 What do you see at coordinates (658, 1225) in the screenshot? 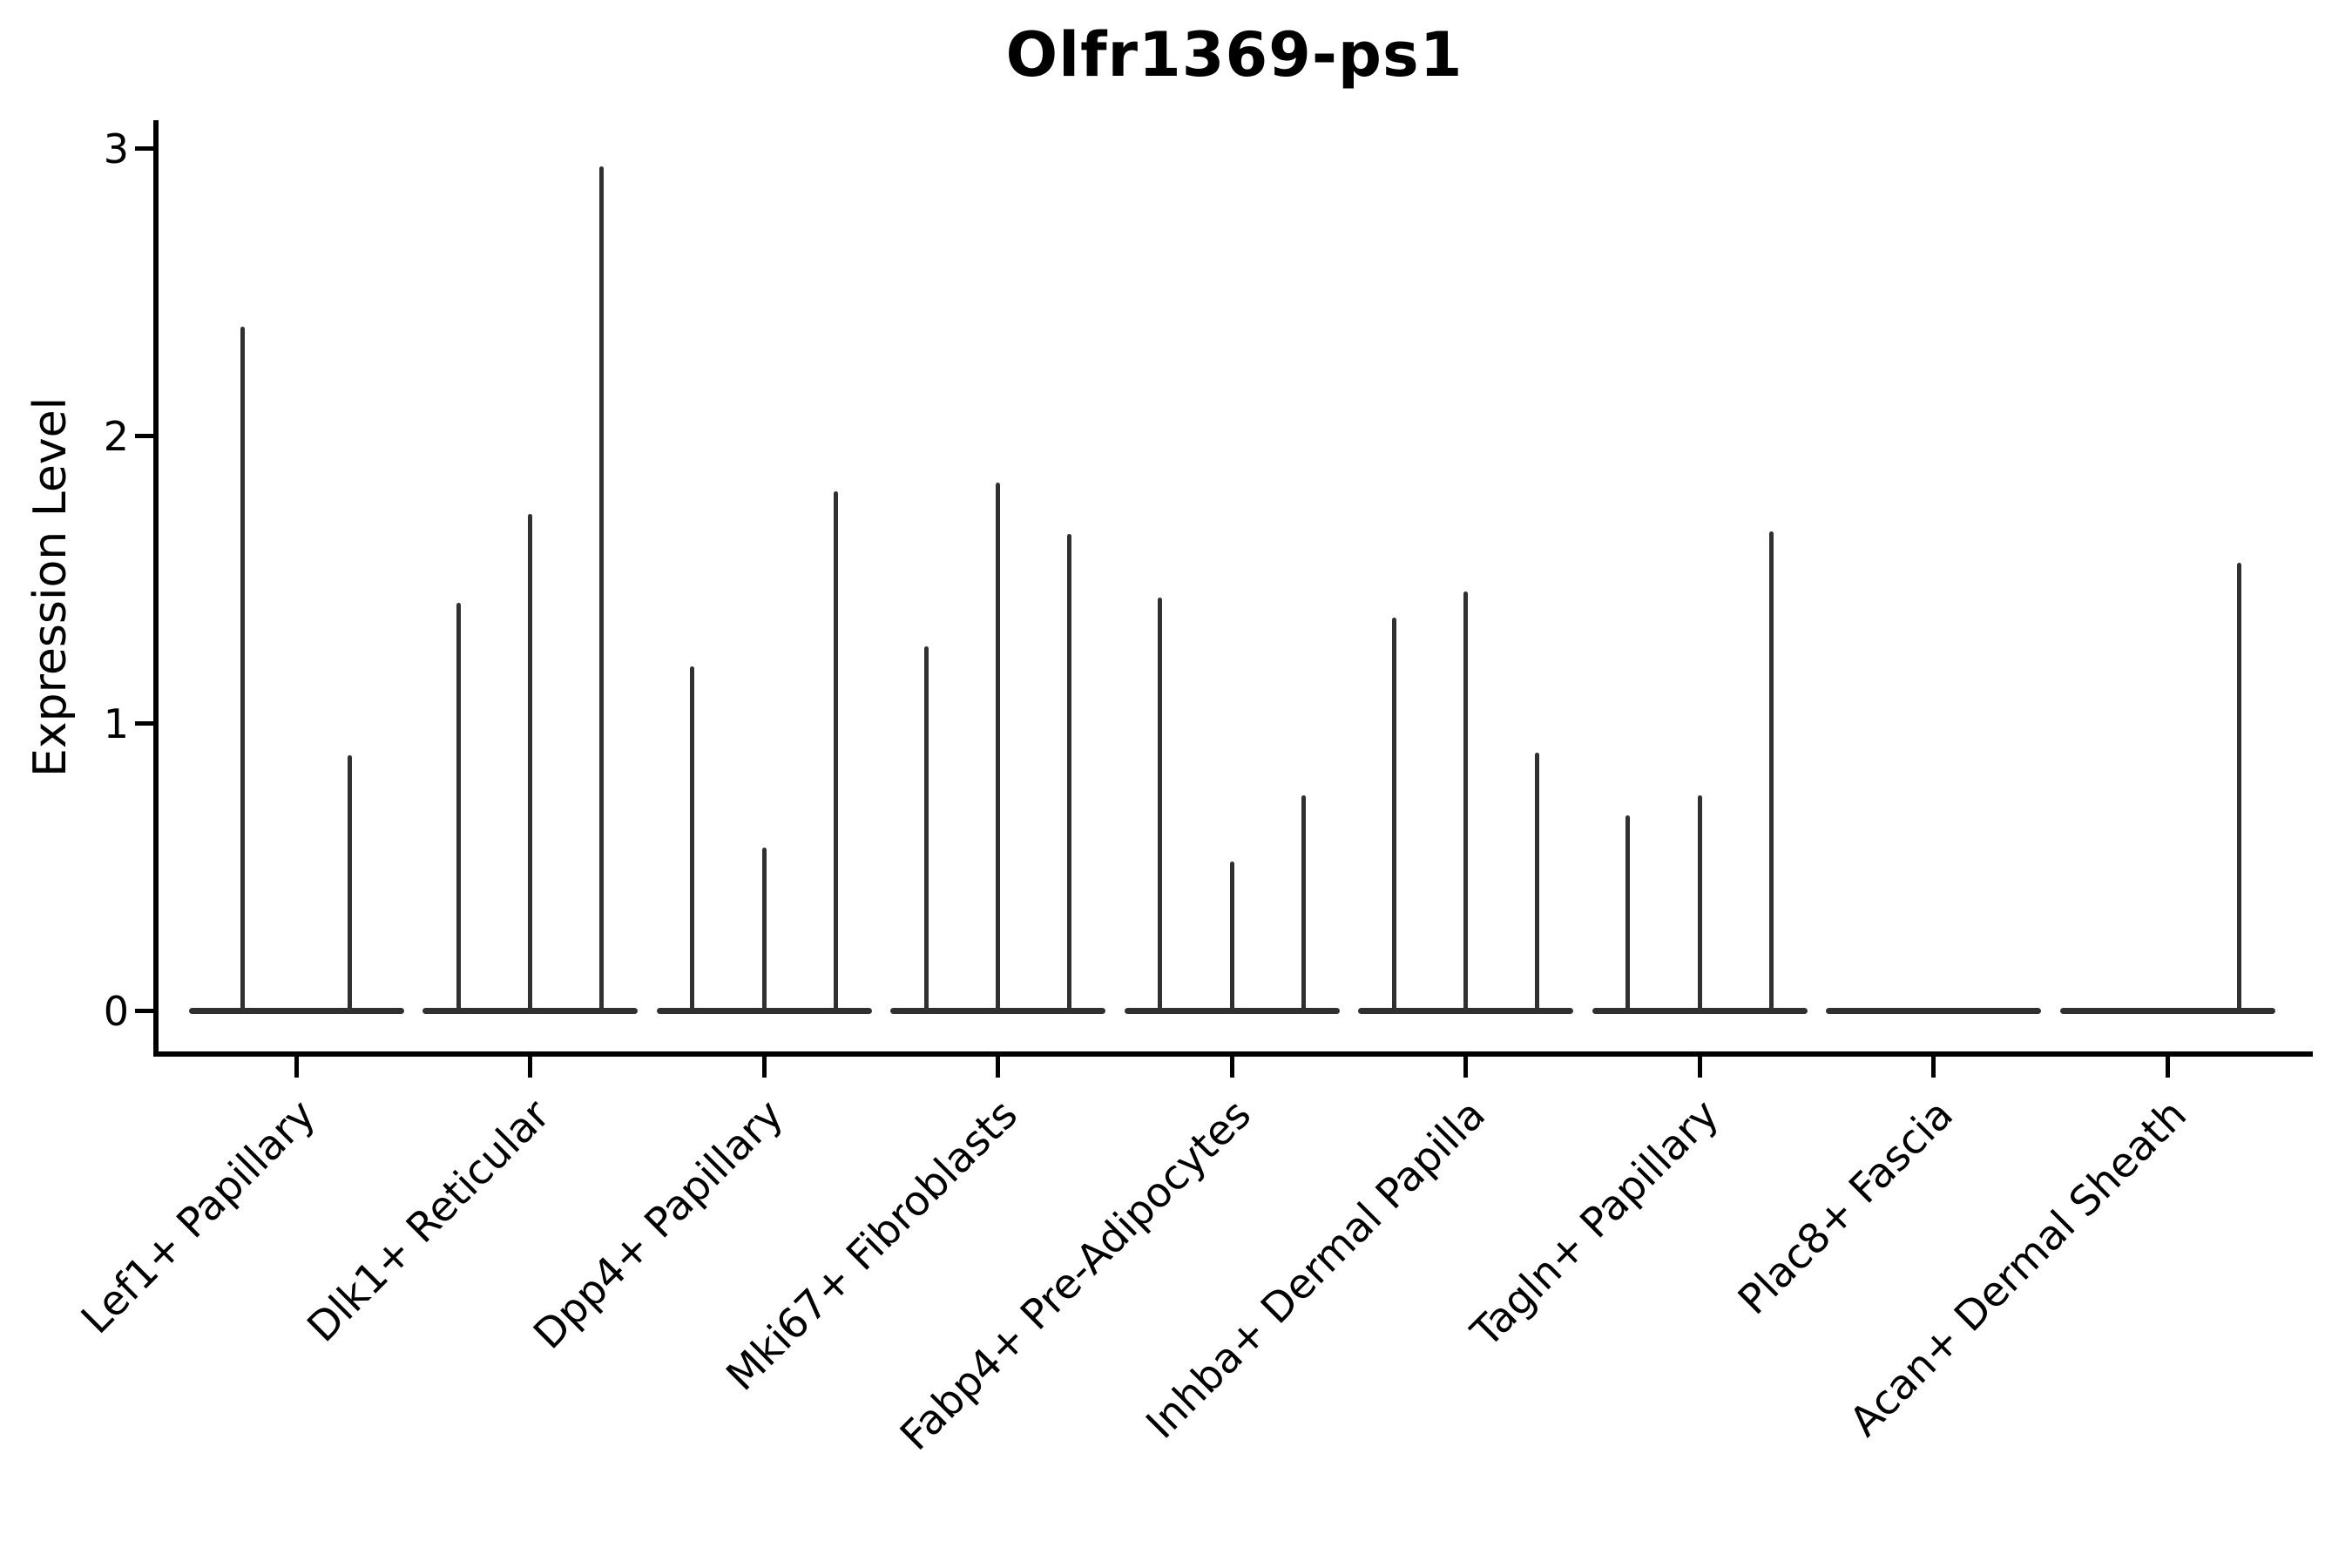
I see `x-tick-label: Dpp4+ Papillary` at bounding box center [658, 1225].